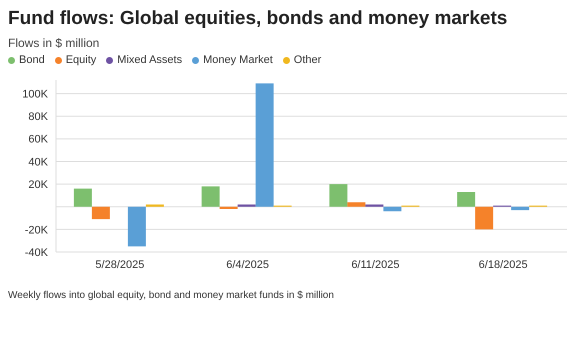  Describe the element at coordinates (35, 94) in the screenshot. I see `y-tick-label: 100K` at that location.